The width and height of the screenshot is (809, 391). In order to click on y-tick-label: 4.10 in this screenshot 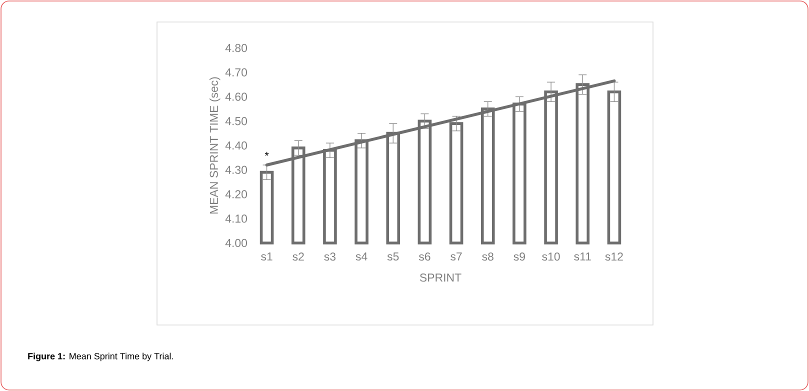, I will do `click(236, 218)`.